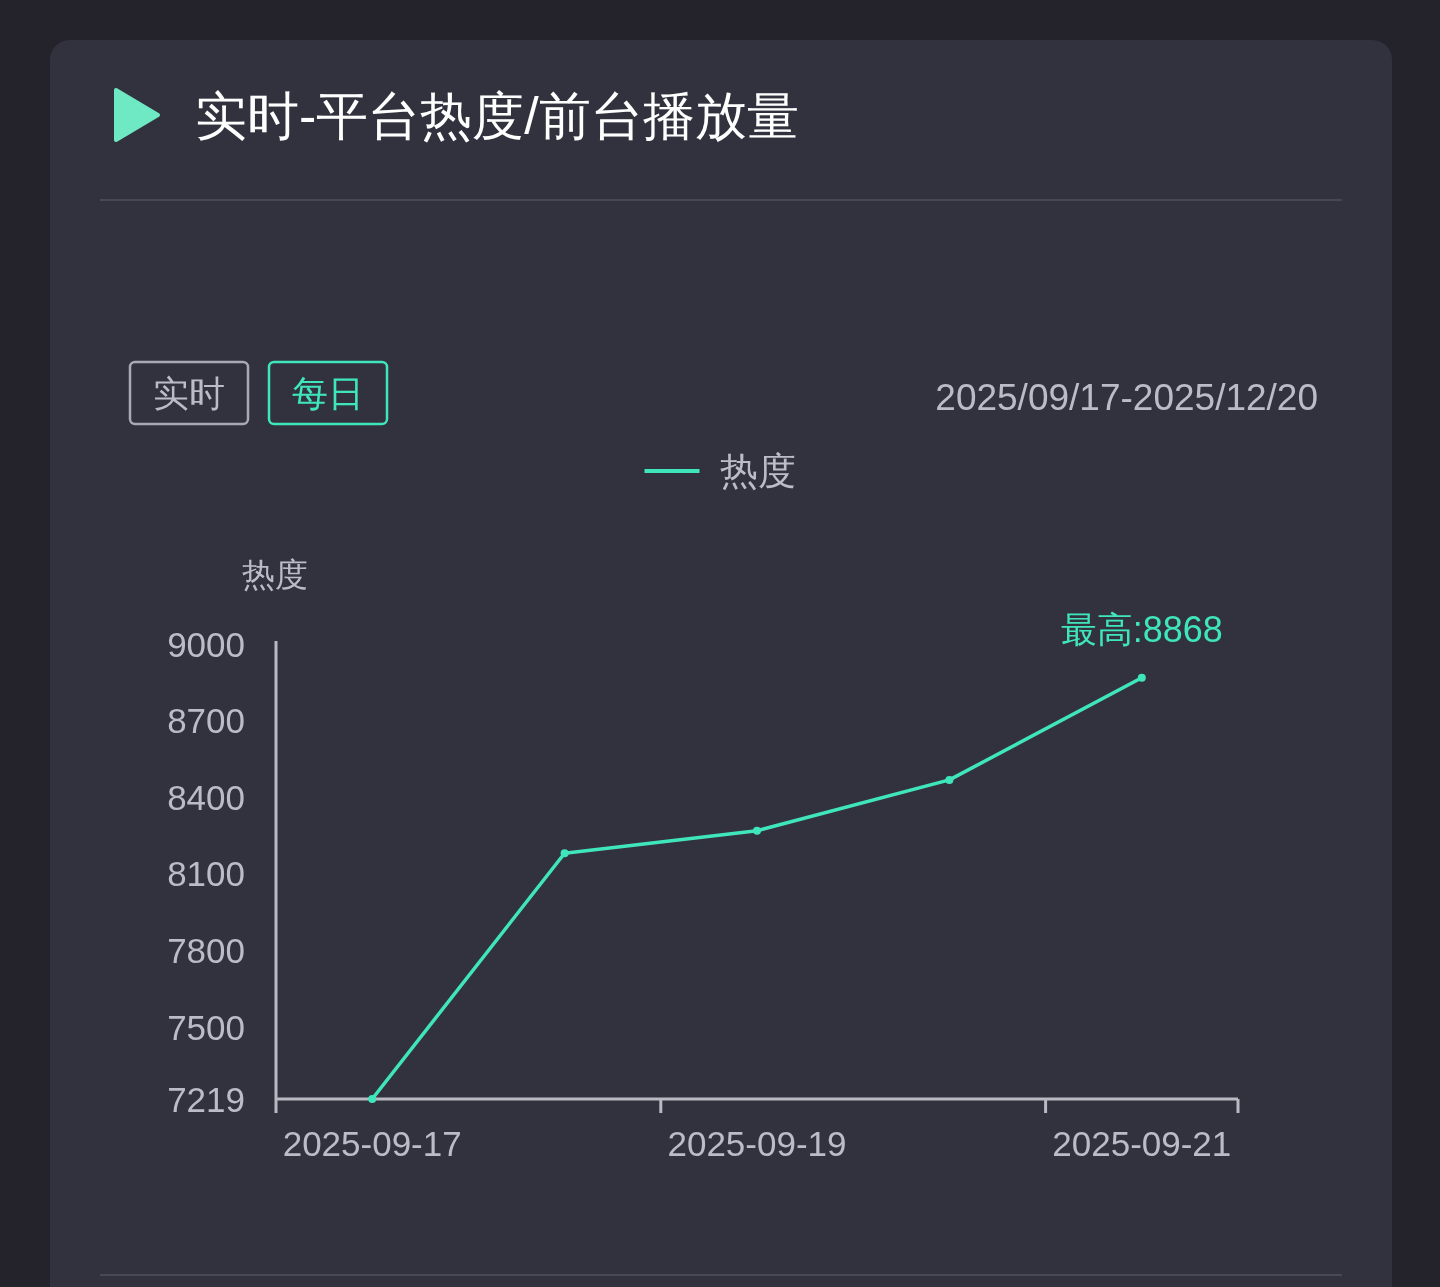  I want to click on y-tick-label: 8400, so click(206, 797).